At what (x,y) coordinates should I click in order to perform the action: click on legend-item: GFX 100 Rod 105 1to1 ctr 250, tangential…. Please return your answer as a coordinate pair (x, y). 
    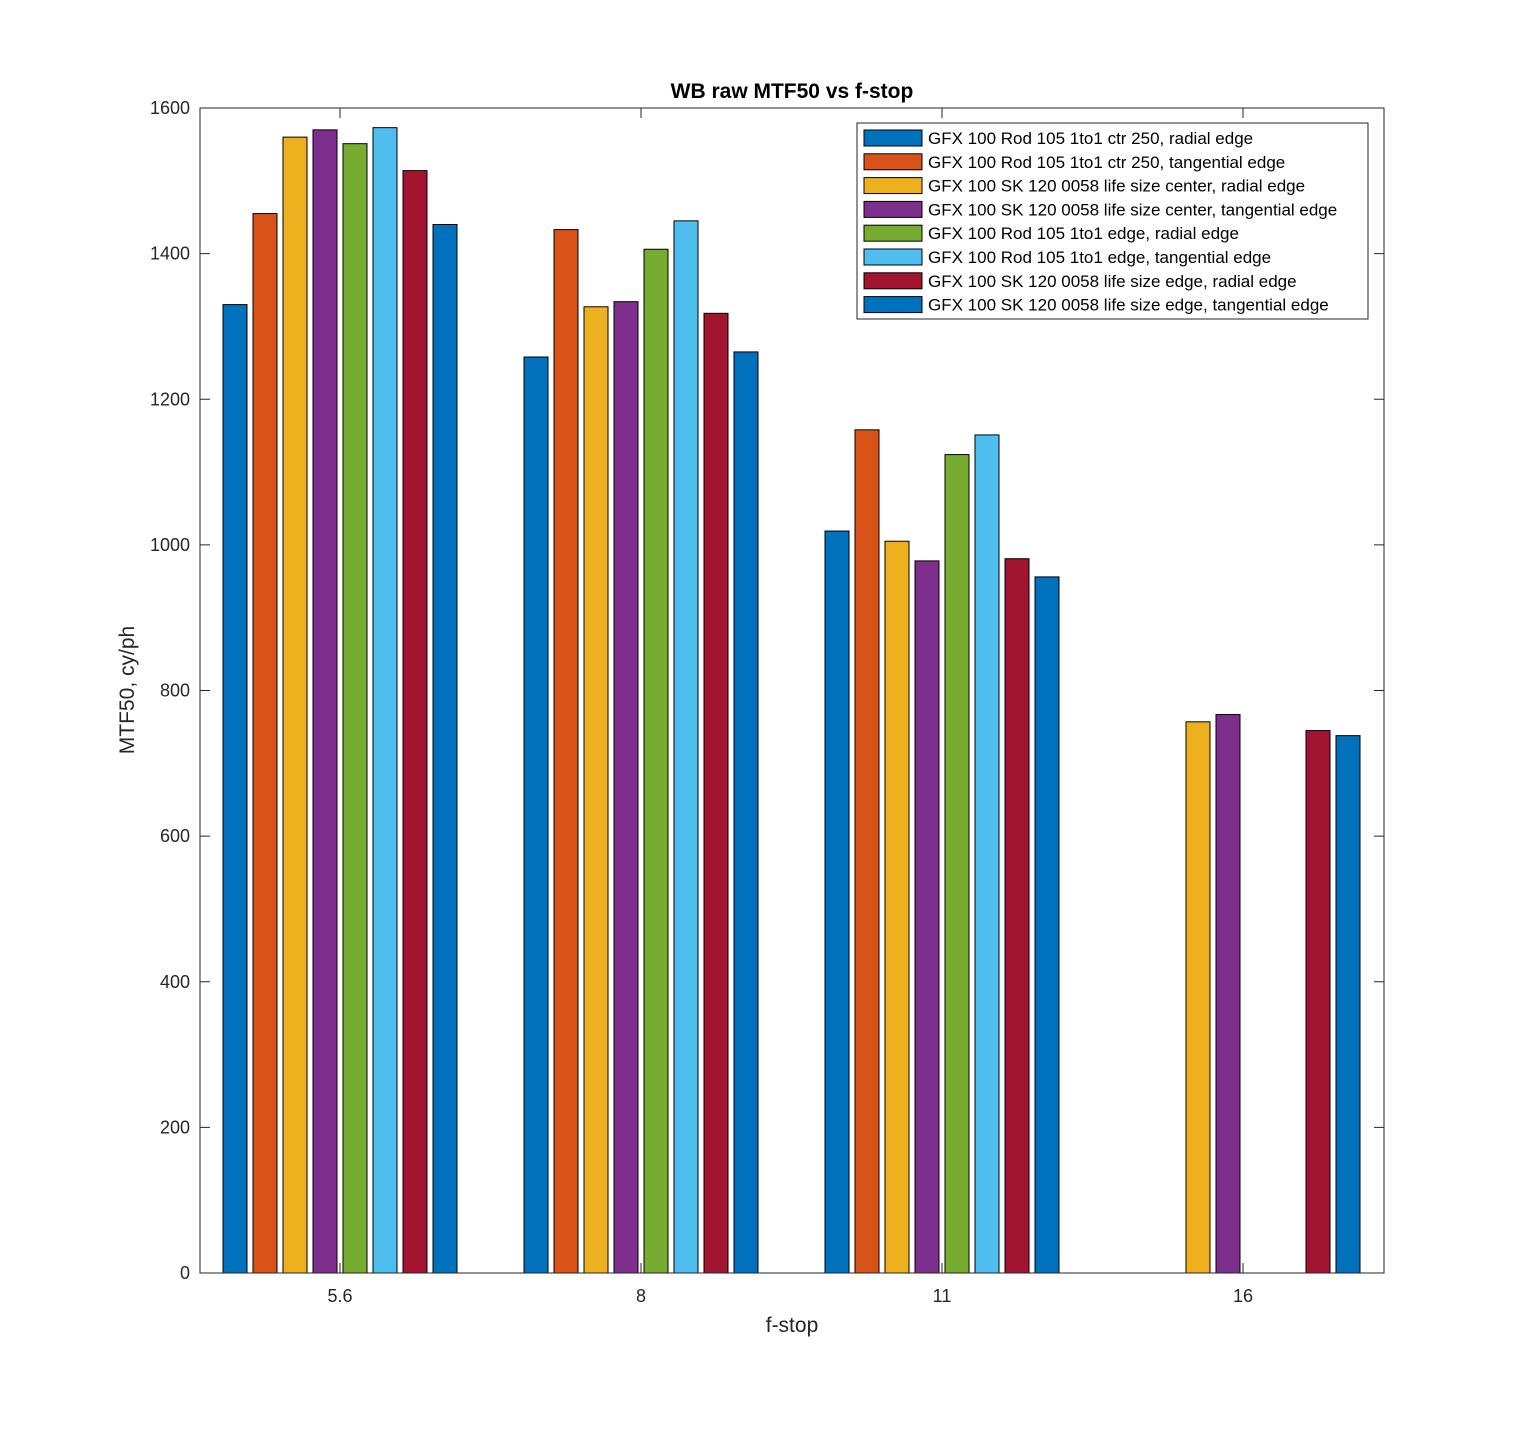
    Looking at the image, I should click on (1074, 162).